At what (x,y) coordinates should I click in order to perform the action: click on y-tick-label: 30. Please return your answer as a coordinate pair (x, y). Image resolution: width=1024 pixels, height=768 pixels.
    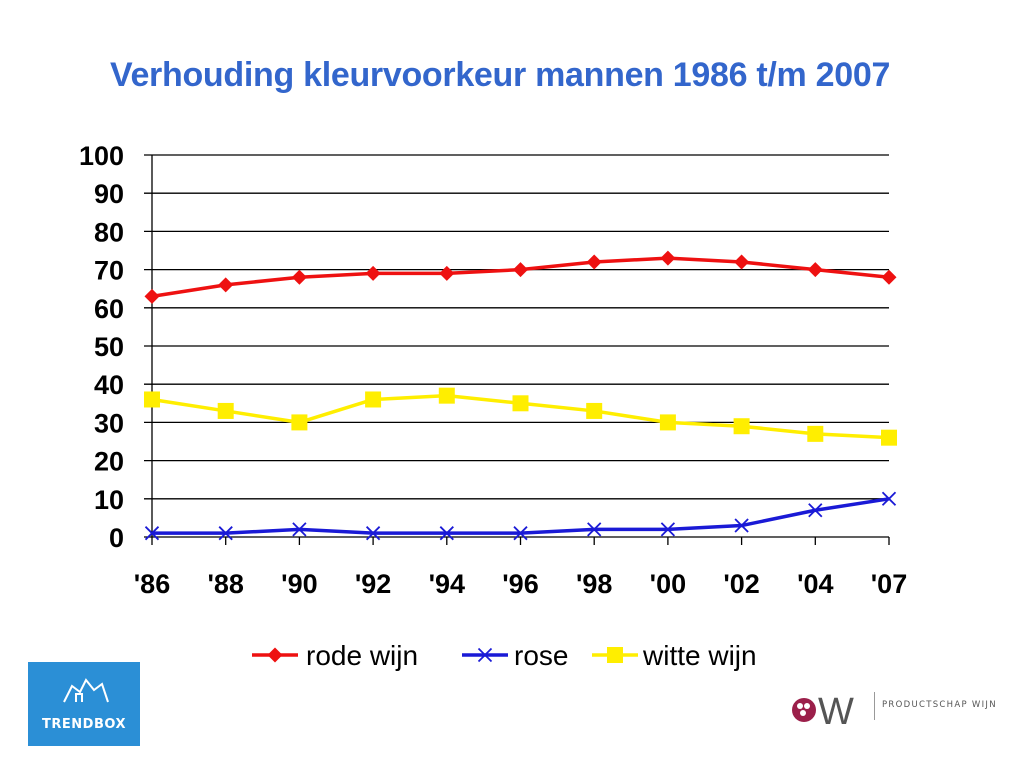
    Looking at the image, I should click on (109, 423).